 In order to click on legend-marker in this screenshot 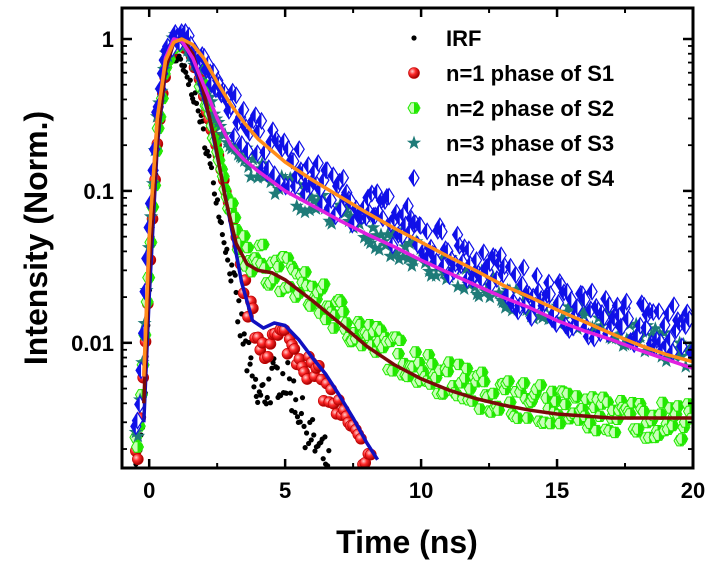, I will do `click(414, 142)`.